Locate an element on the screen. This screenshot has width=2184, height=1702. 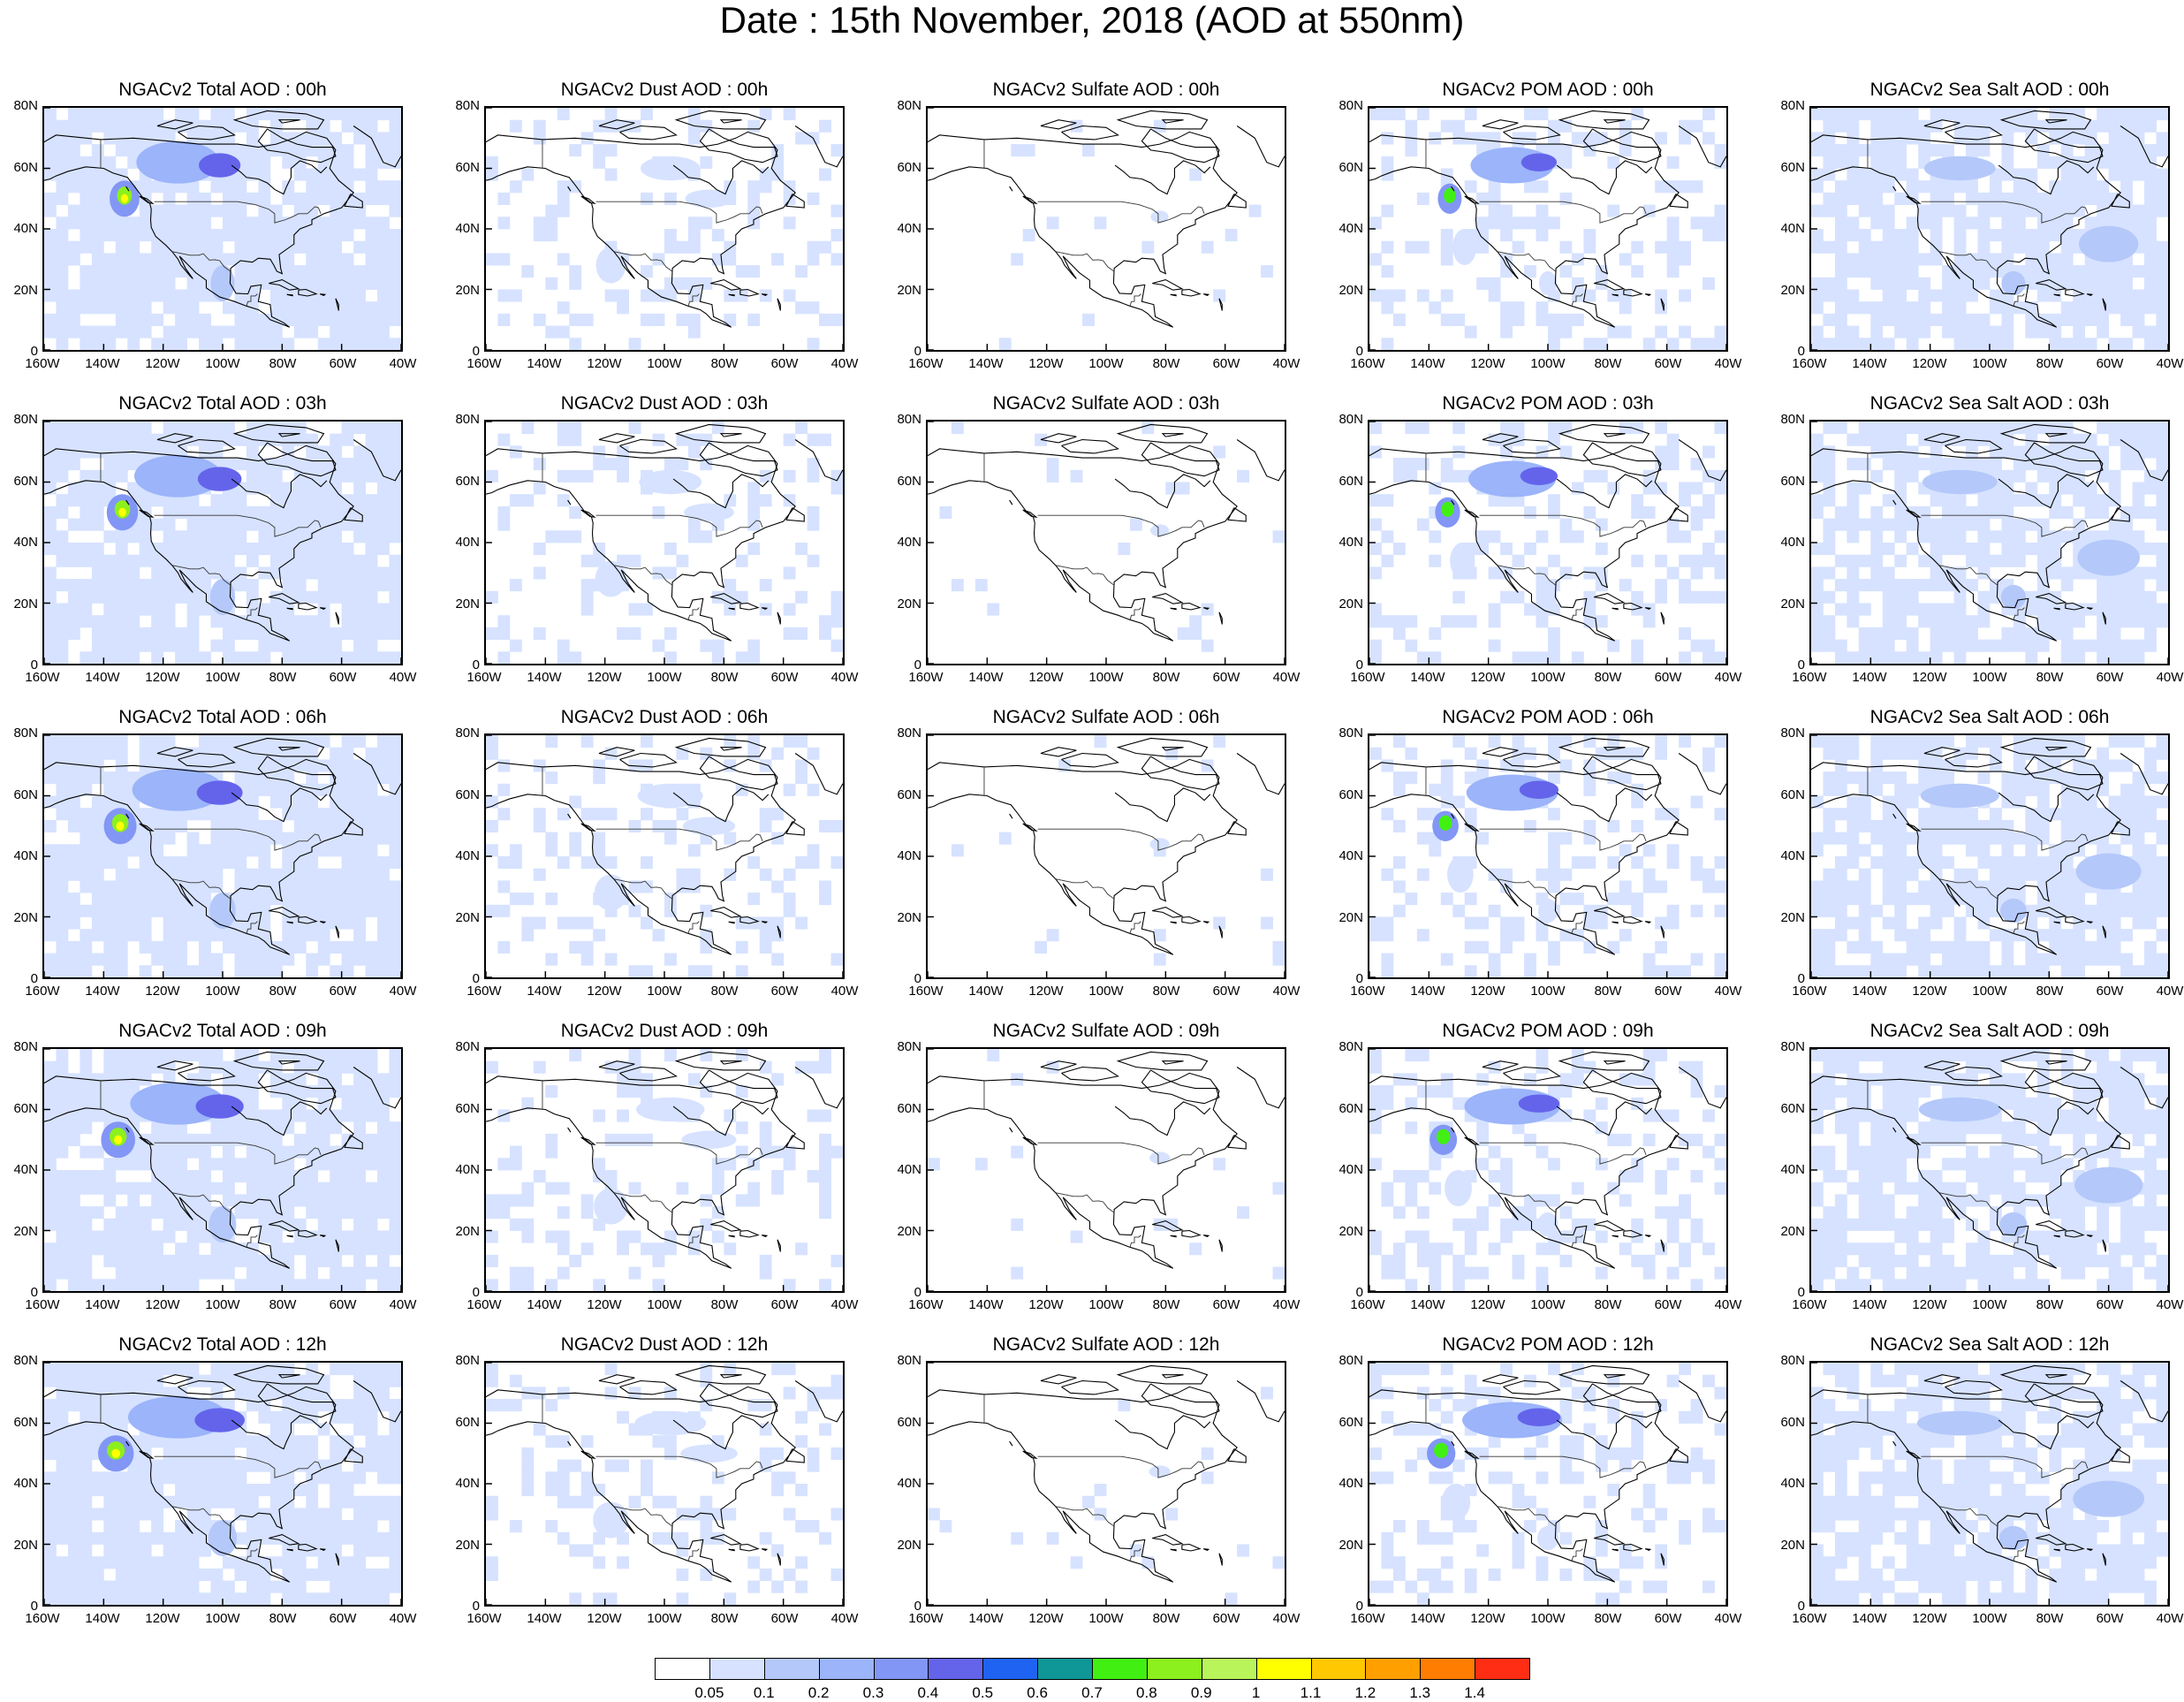
lat-label: 20N is located at coordinates (909, 290).